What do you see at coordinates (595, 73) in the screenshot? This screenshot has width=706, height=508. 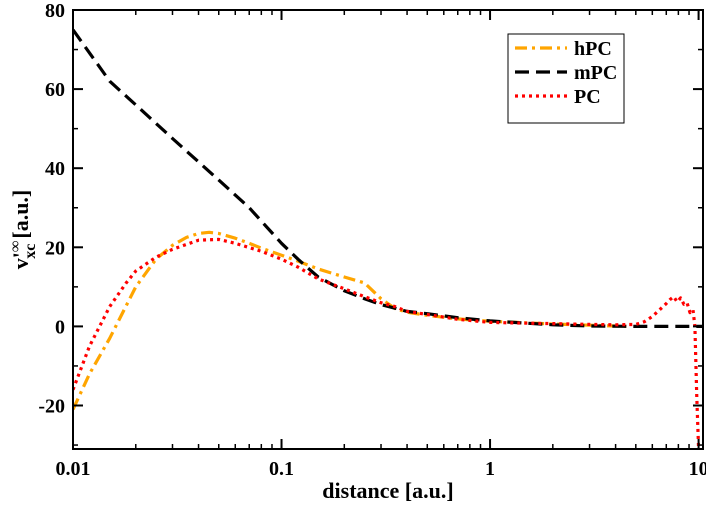 I see `legend-label-mpc: mPC` at bounding box center [595, 73].